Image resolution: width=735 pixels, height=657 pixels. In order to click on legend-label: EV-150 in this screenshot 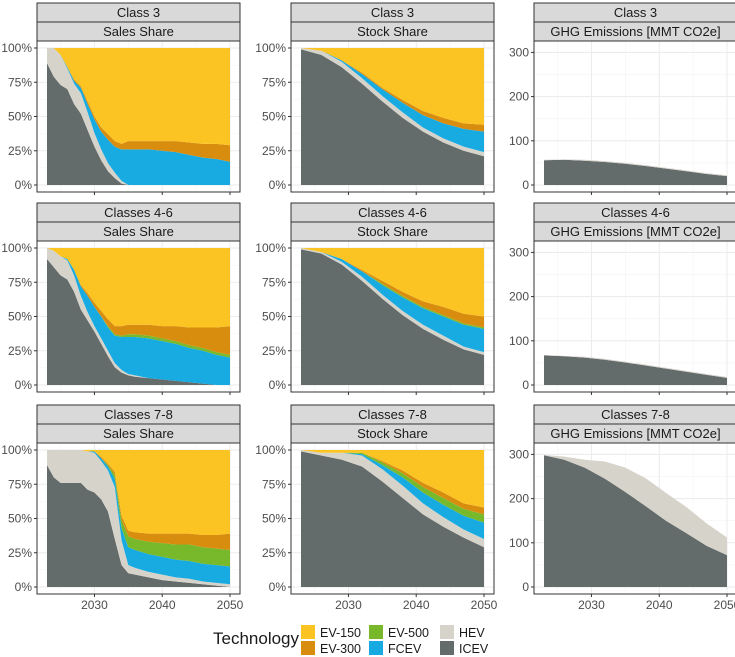, I will do `click(340, 633)`.